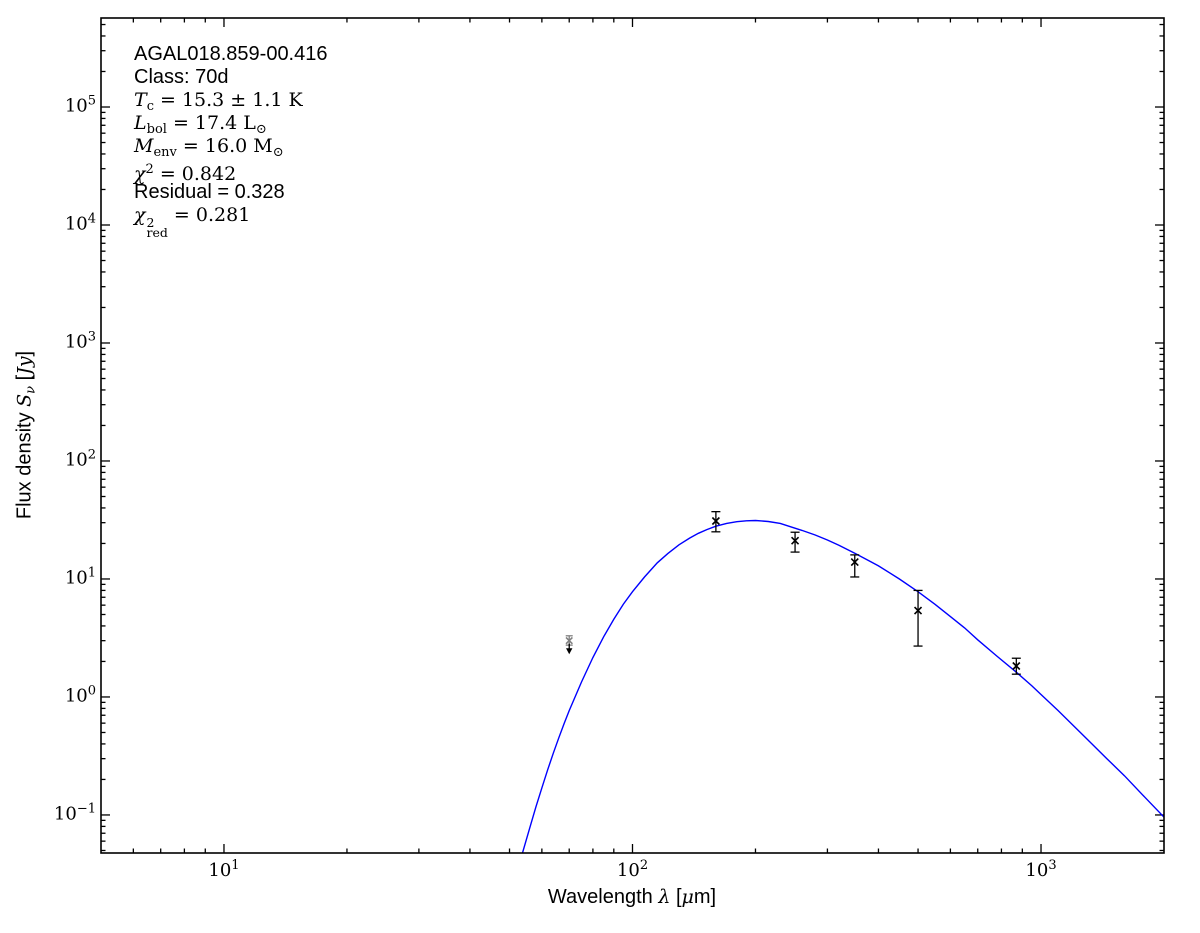 Image resolution: width=1200 pixels, height=933 pixels. Describe the element at coordinates (209, 192) in the screenshot. I see `text-segment: Residual = 0.328` at that location.